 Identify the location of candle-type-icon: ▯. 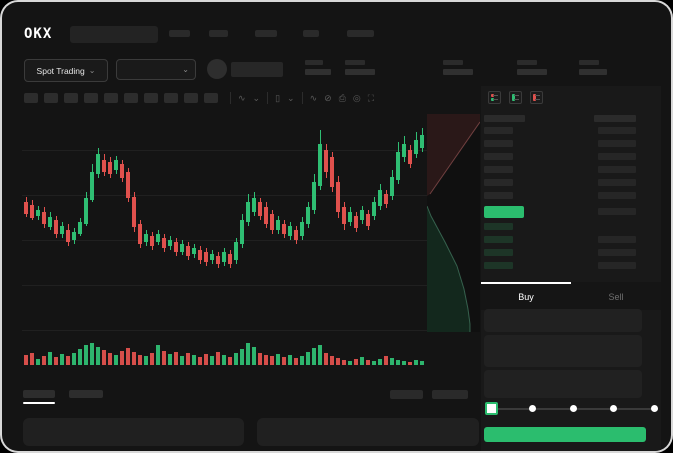
(278, 97).